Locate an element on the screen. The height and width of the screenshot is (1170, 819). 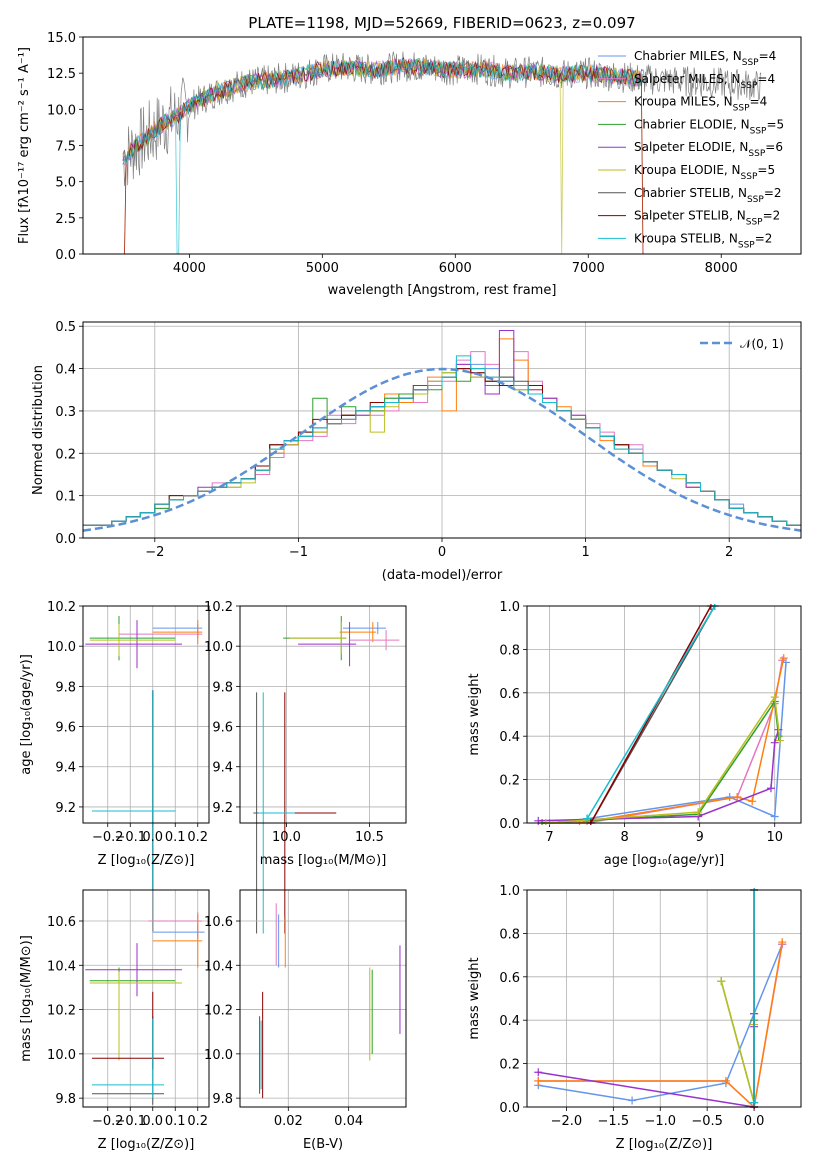
y-tick-label: 0.8 is located at coordinates (509, 650).